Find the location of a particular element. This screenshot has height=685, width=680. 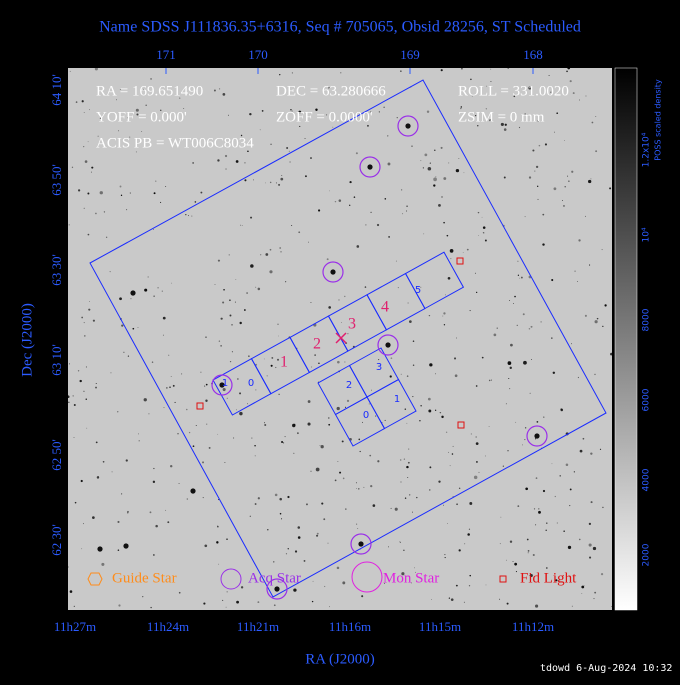

info-text: ROLL = 331.0020 is located at coordinates (513, 91).